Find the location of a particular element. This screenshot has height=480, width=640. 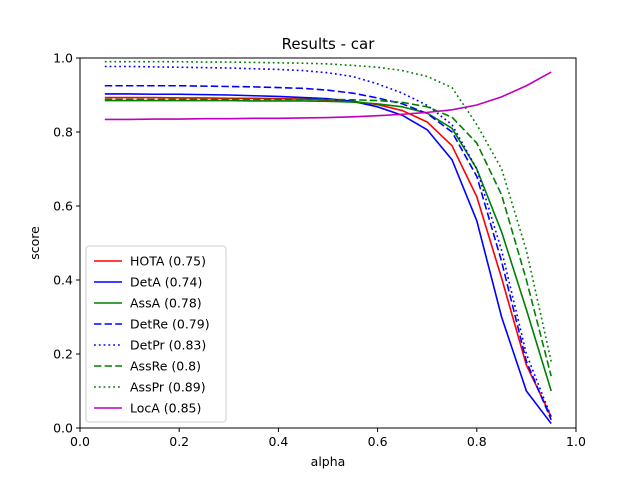

legend-label-5: AssRe (0.8) is located at coordinates (165, 366).